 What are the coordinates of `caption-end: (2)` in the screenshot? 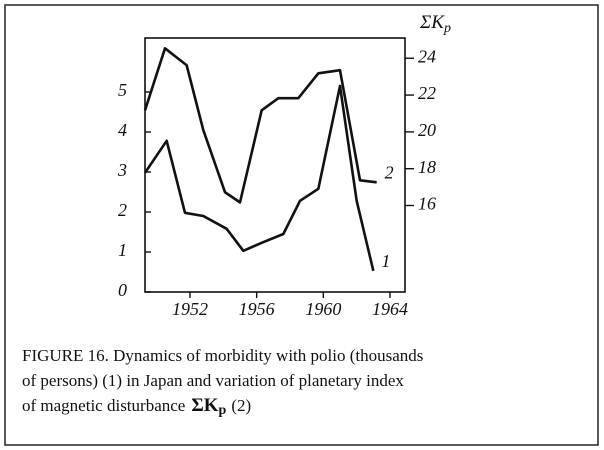 It's located at (241, 405).